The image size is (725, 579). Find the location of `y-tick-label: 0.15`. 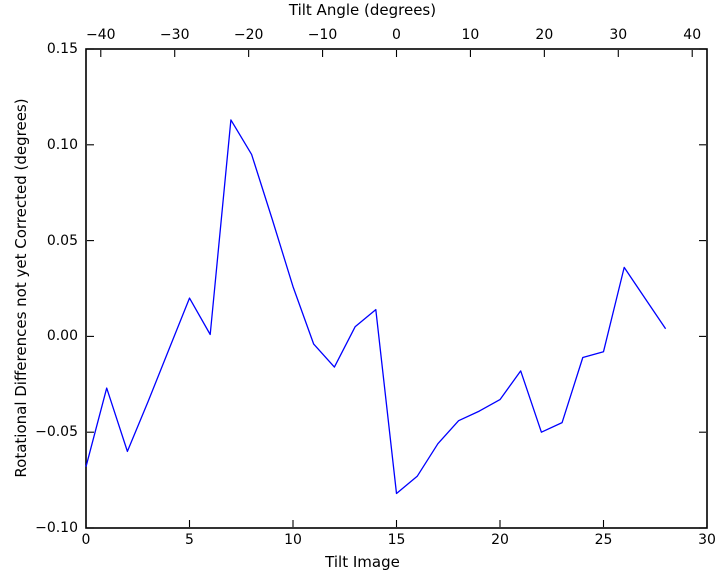

y-tick-label: 0.15 is located at coordinates (62, 49).